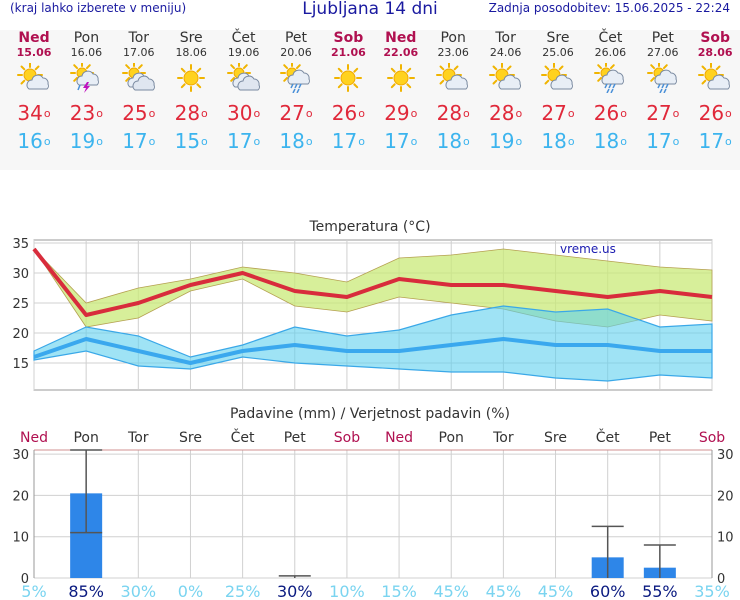 This screenshot has width=740, height=600. Describe the element at coordinates (98, 8) in the screenshot. I see `location-note: (kraj lahko izberete v meniju)` at that location.